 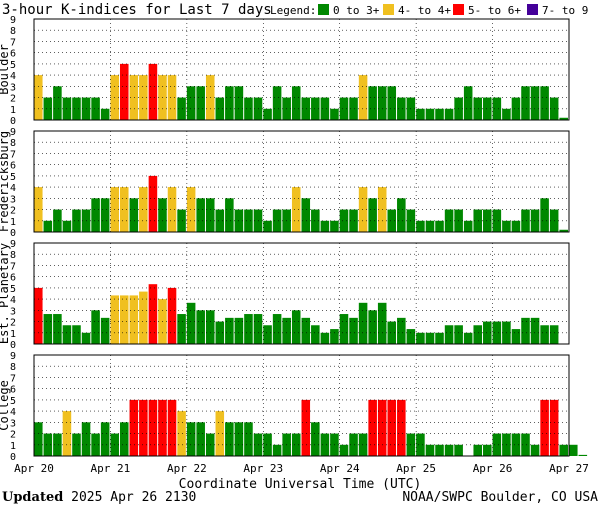 What do you see at coordinates (13, 222) in the screenshot?
I see `y-tick-label: 1` at bounding box center [13, 222].